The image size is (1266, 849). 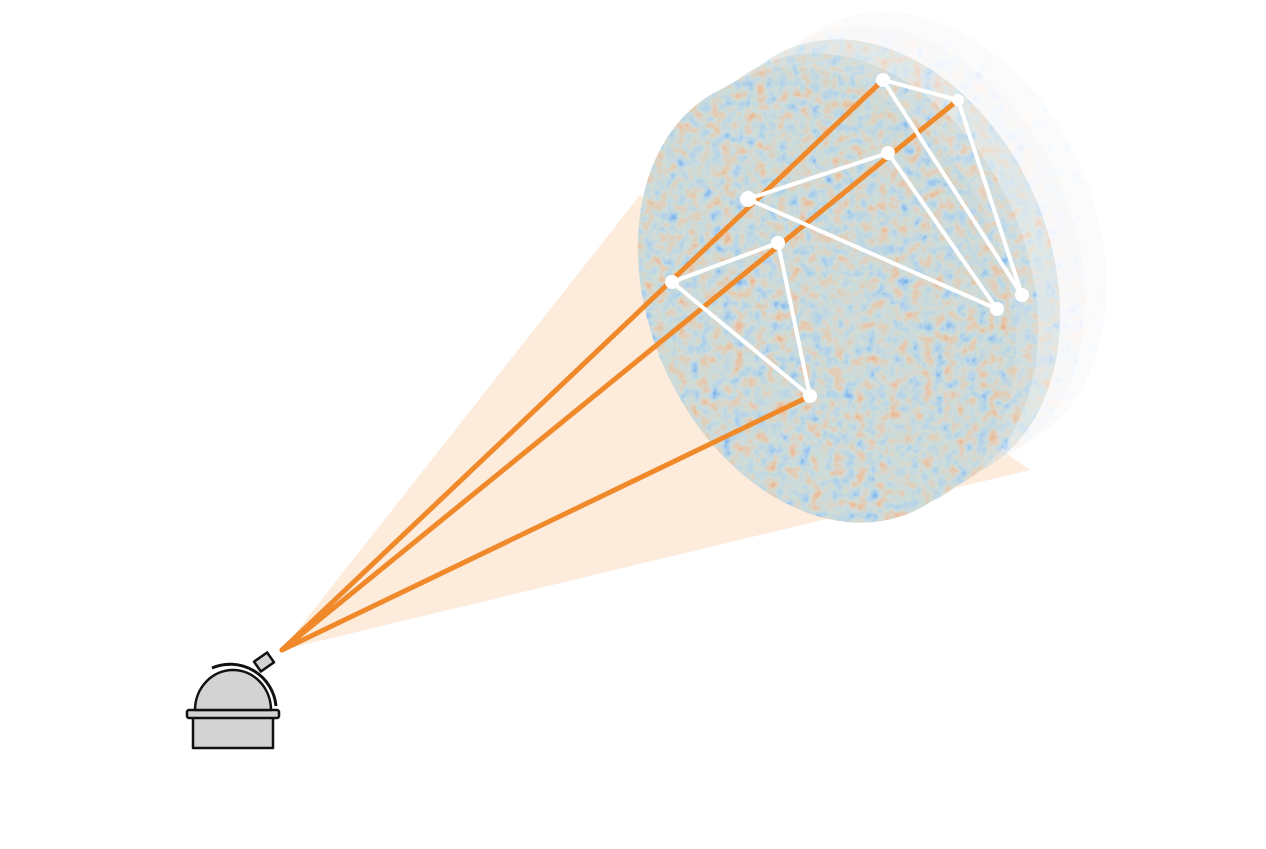 What do you see at coordinates (952, 187) in the screenshot?
I see `triangle-far` at bounding box center [952, 187].